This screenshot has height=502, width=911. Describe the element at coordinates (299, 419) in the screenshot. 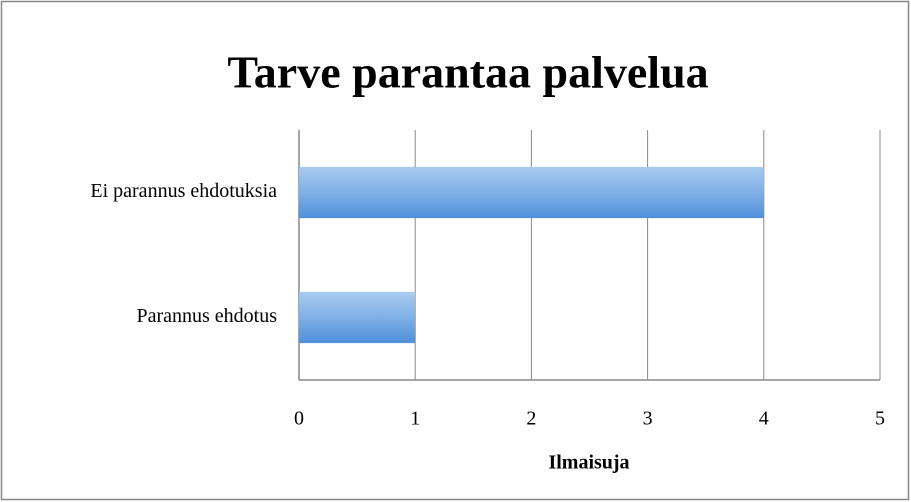

I see `x-tick-label: 0` at that location.